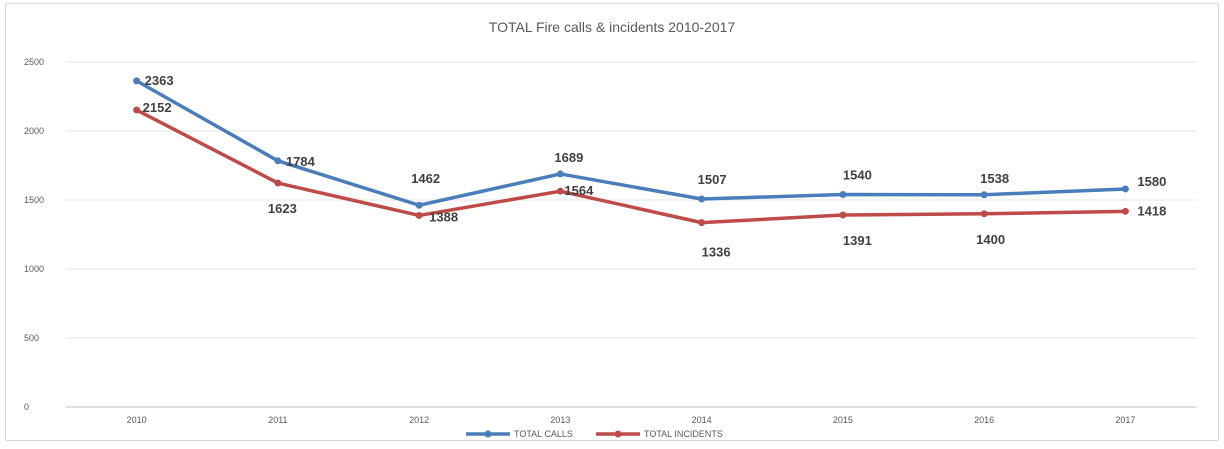  Describe the element at coordinates (26, 407) in the screenshot. I see `y-tick-label: 0` at that location.